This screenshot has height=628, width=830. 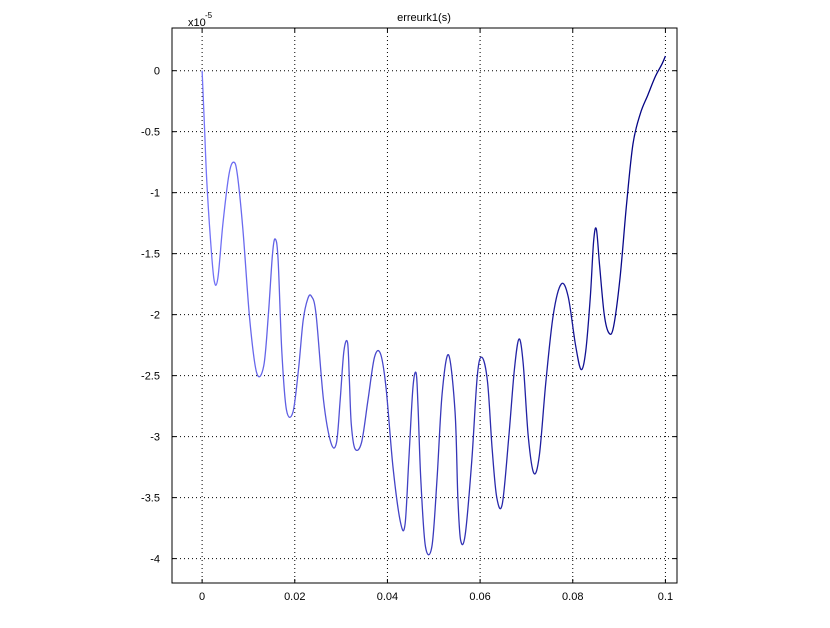 I want to click on y-exponent-base: x10, so click(x=197, y=23).